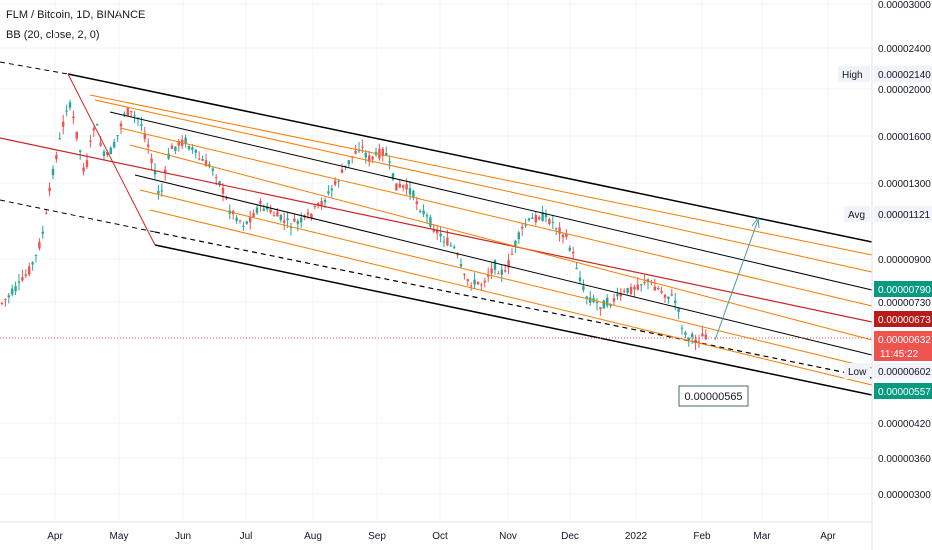  I want to click on y-tick-label: 0.00000300, so click(904, 495).